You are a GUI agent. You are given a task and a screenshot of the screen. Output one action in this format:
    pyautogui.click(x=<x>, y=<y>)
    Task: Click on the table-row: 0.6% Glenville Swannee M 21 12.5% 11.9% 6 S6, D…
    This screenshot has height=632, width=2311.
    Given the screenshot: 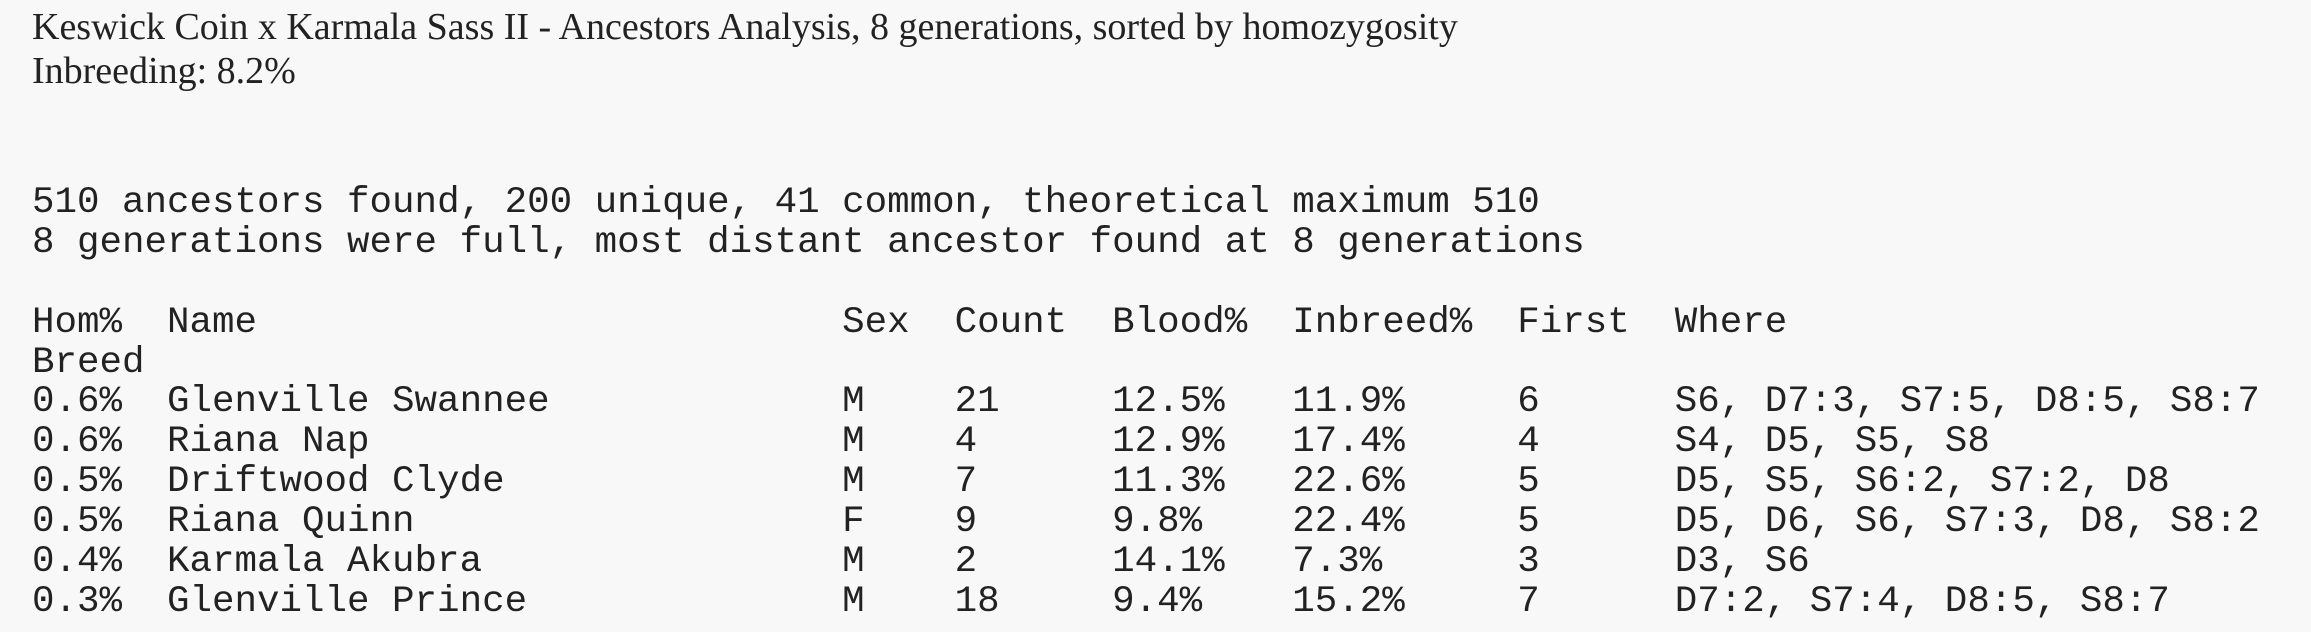 What is the action you would take?
    pyautogui.click(x=1167, y=402)
    